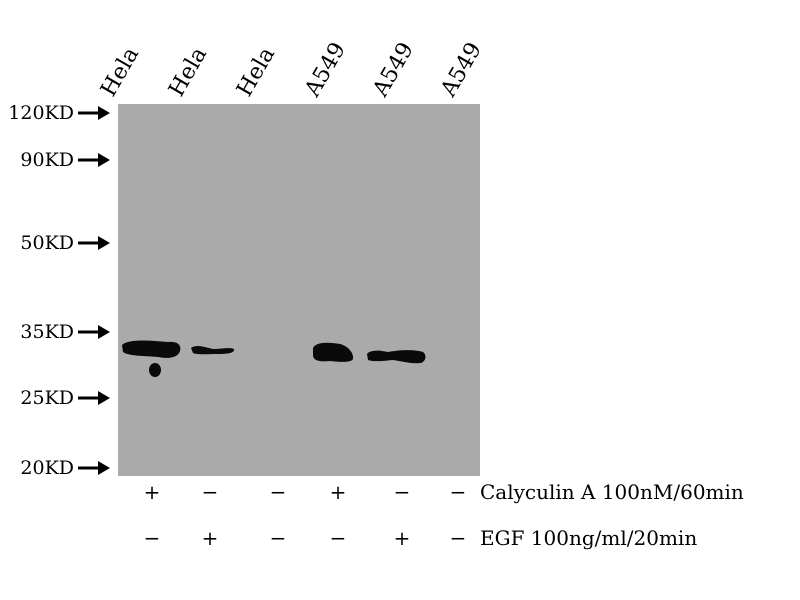 The width and height of the screenshot is (800, 600). Describe the element at coordinates (338, 538) in the screenshot. I see `egf-sign-lane-4: −` at that location.